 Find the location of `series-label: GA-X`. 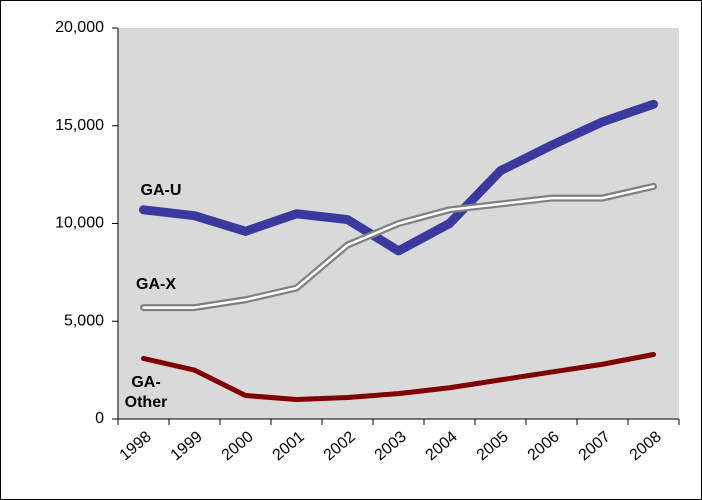

series-label: GA-X is located at coordinates (156, 284).